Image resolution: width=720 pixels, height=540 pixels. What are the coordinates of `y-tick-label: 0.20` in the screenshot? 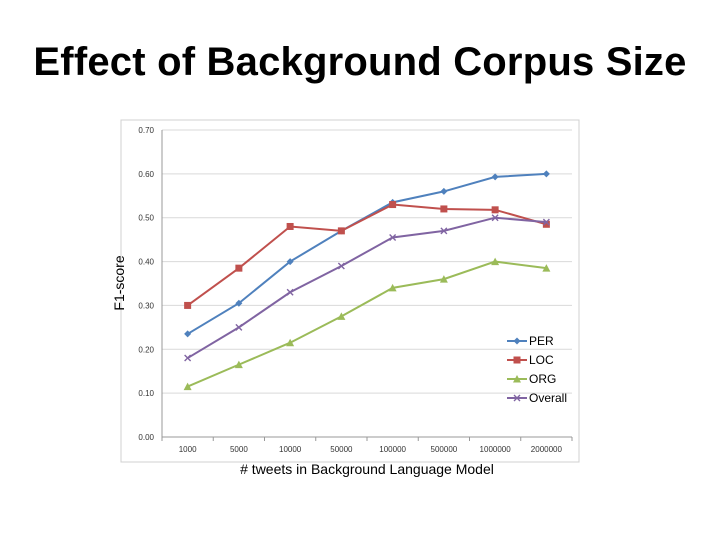 It's located at (146, 349).